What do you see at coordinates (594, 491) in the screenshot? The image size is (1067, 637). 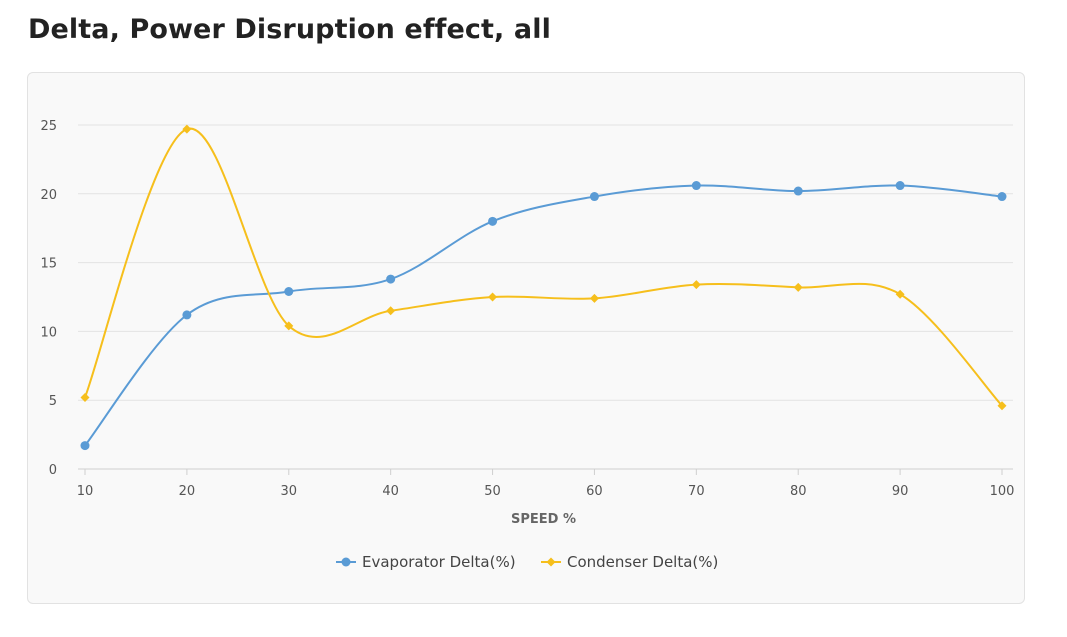 I see `x-tick-label: 60` at bounding box center [594, 491].